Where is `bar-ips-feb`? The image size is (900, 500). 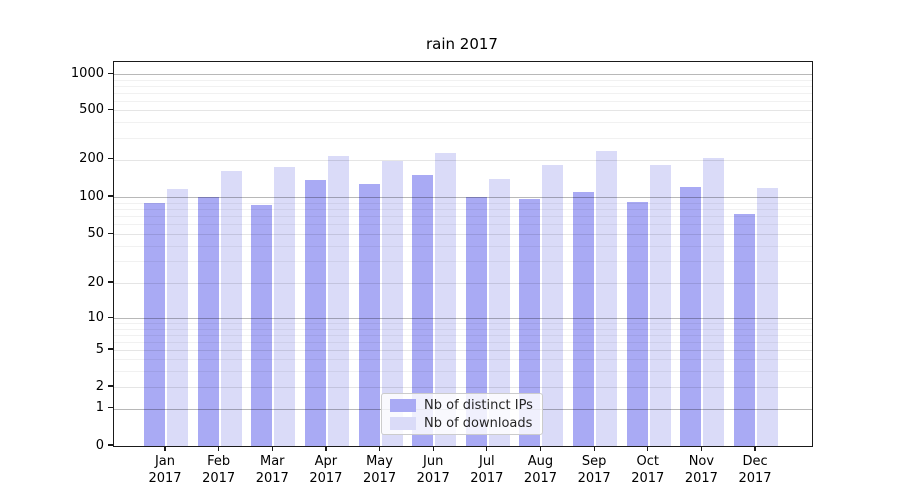 bar-ips-feb is located at coordinates (208, 321).